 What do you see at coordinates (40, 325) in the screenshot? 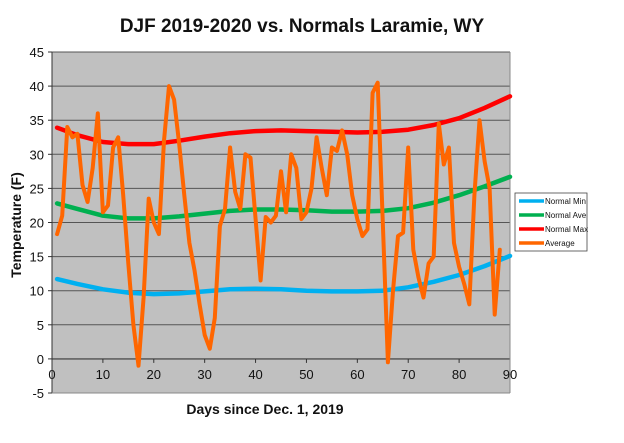
I see `y-tick-label: 5` at bounding box center [40, 325].